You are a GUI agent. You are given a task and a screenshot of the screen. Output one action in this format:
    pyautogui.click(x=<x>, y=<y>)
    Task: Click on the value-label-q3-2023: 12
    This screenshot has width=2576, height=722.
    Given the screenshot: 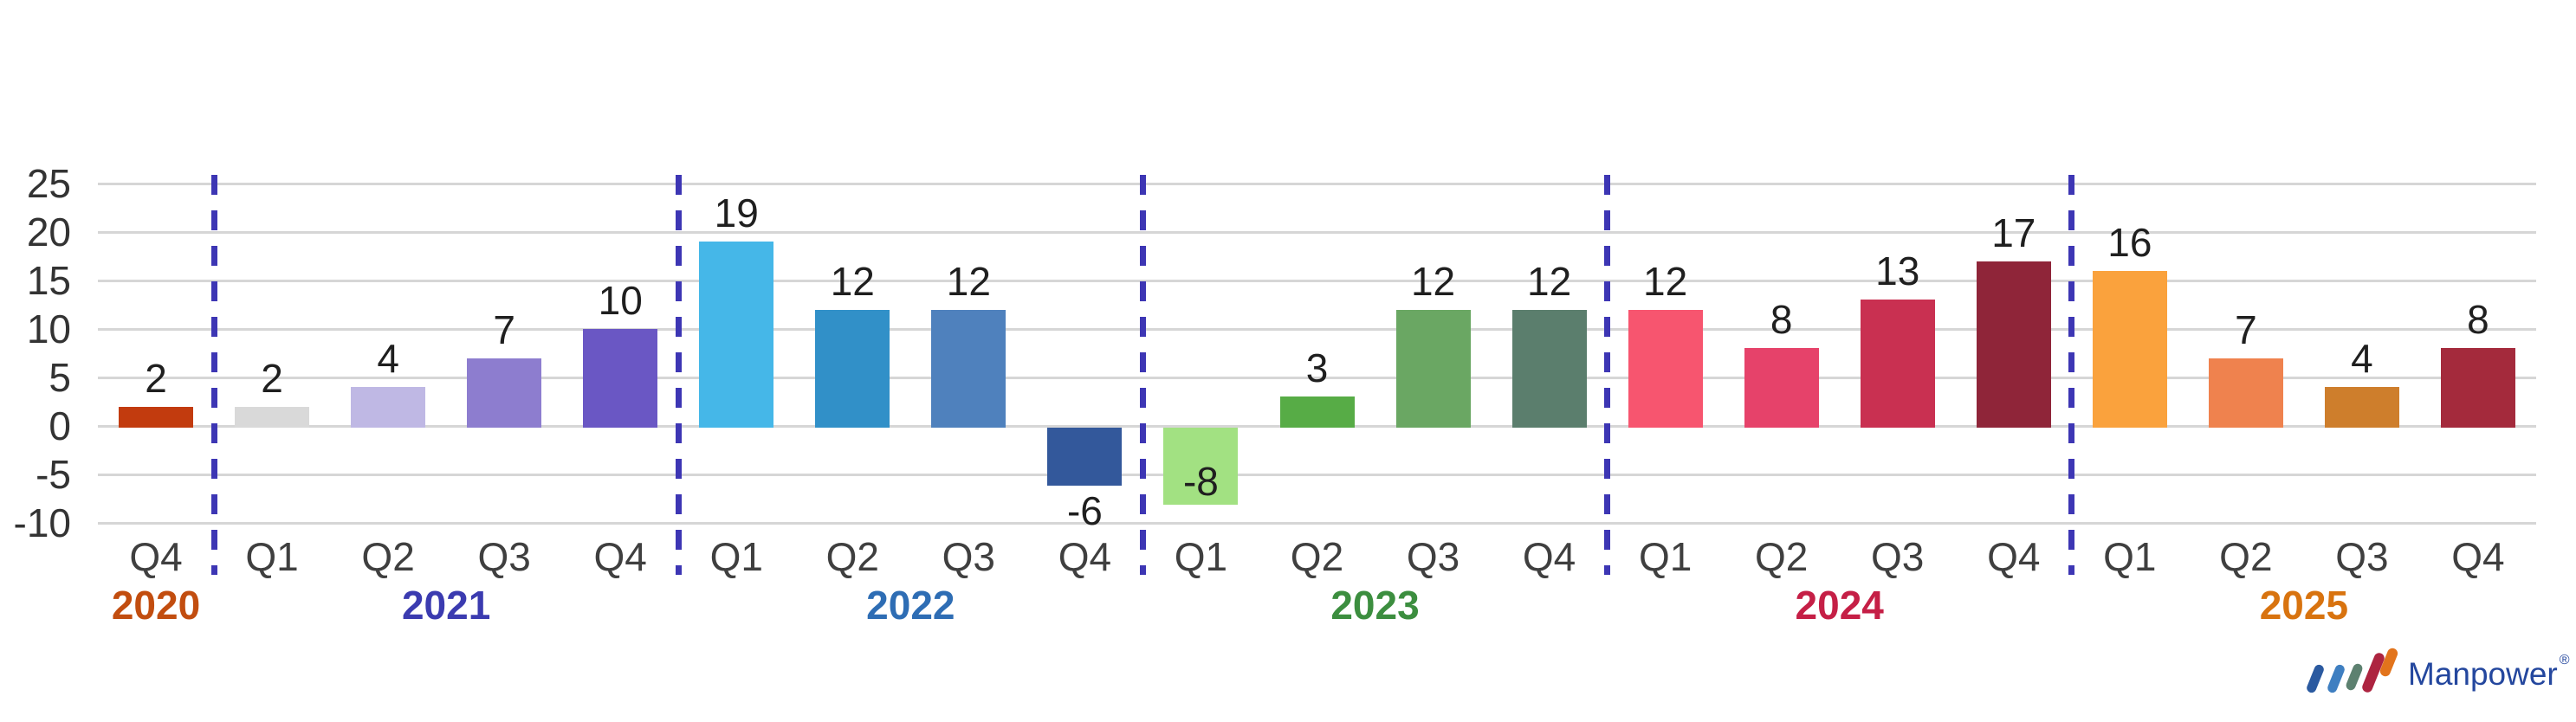 What is the action you would take?
    pyautogui.click(x=1433, y=281)
    